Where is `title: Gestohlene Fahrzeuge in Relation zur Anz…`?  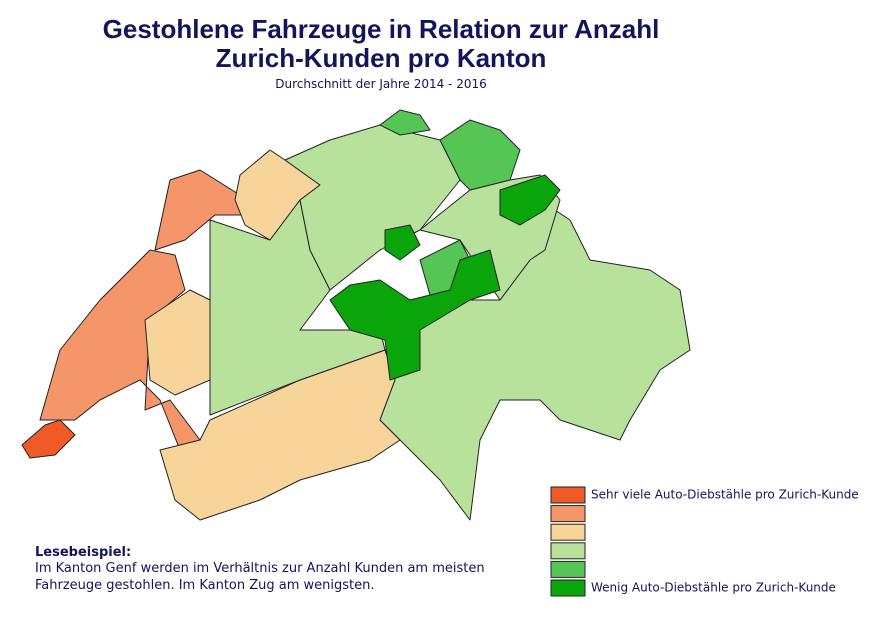 title: Gestohlene Fahrzeuge in Relation zur Anz… is located at coordinates (381, 29).